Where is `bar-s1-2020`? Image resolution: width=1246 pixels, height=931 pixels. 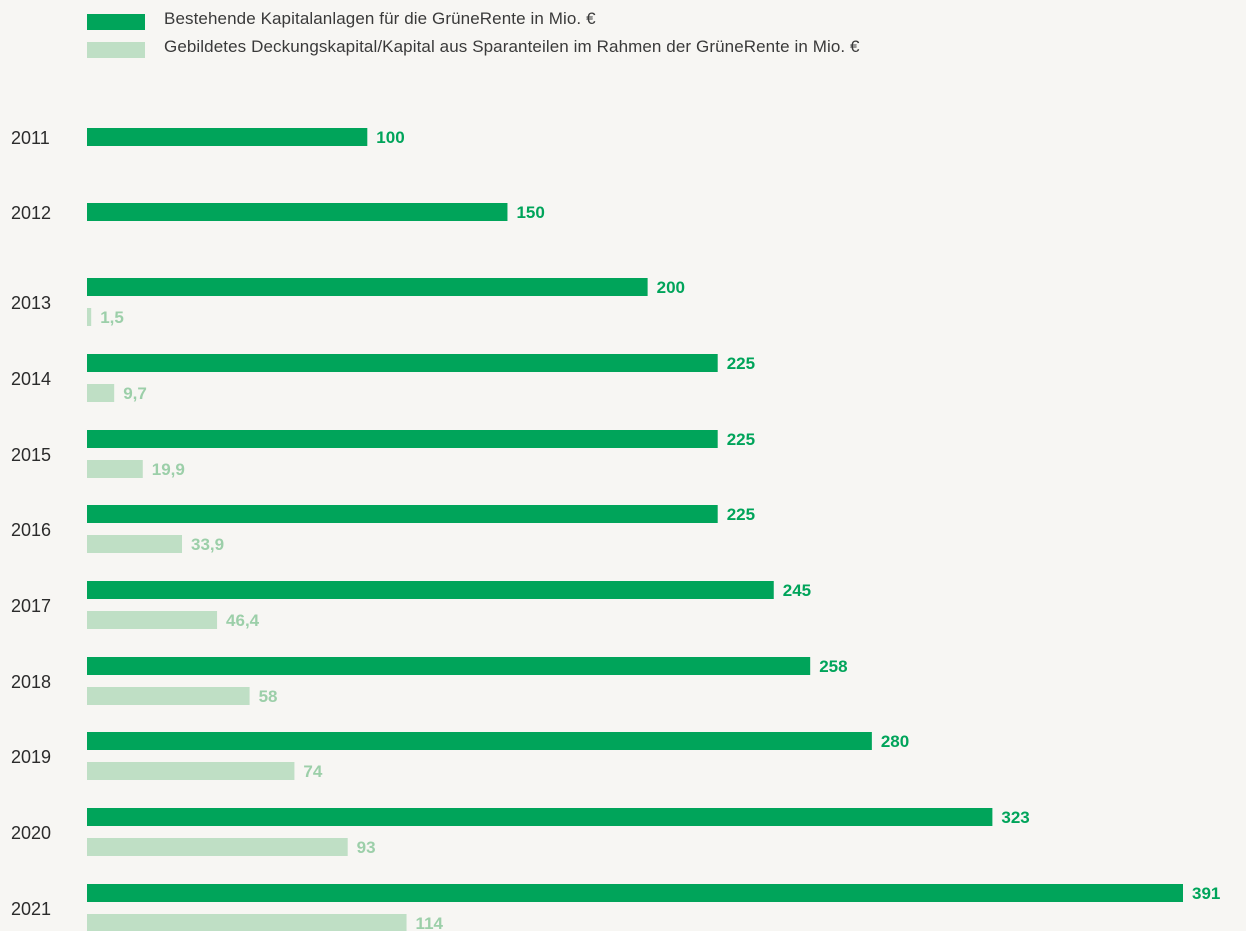 bar-s1-2020 is located at coordinates (540, 817).